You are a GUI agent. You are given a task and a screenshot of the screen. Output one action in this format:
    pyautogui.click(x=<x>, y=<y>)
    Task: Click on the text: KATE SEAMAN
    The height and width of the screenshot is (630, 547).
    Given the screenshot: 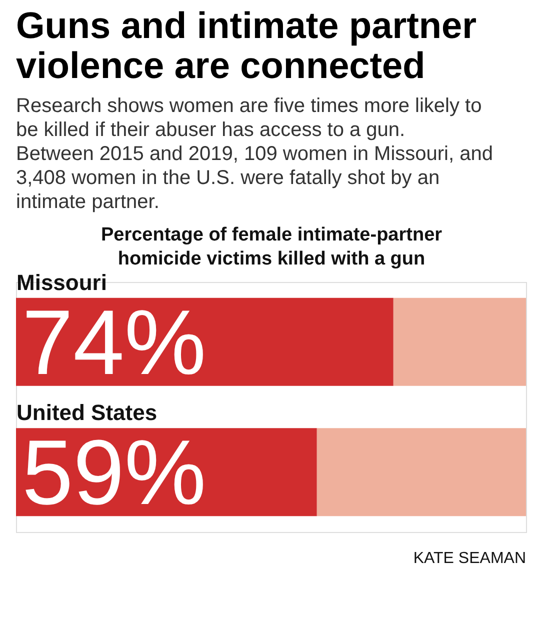 What is the action you would take?
    pyautogui.click(x=469, y=558)
    